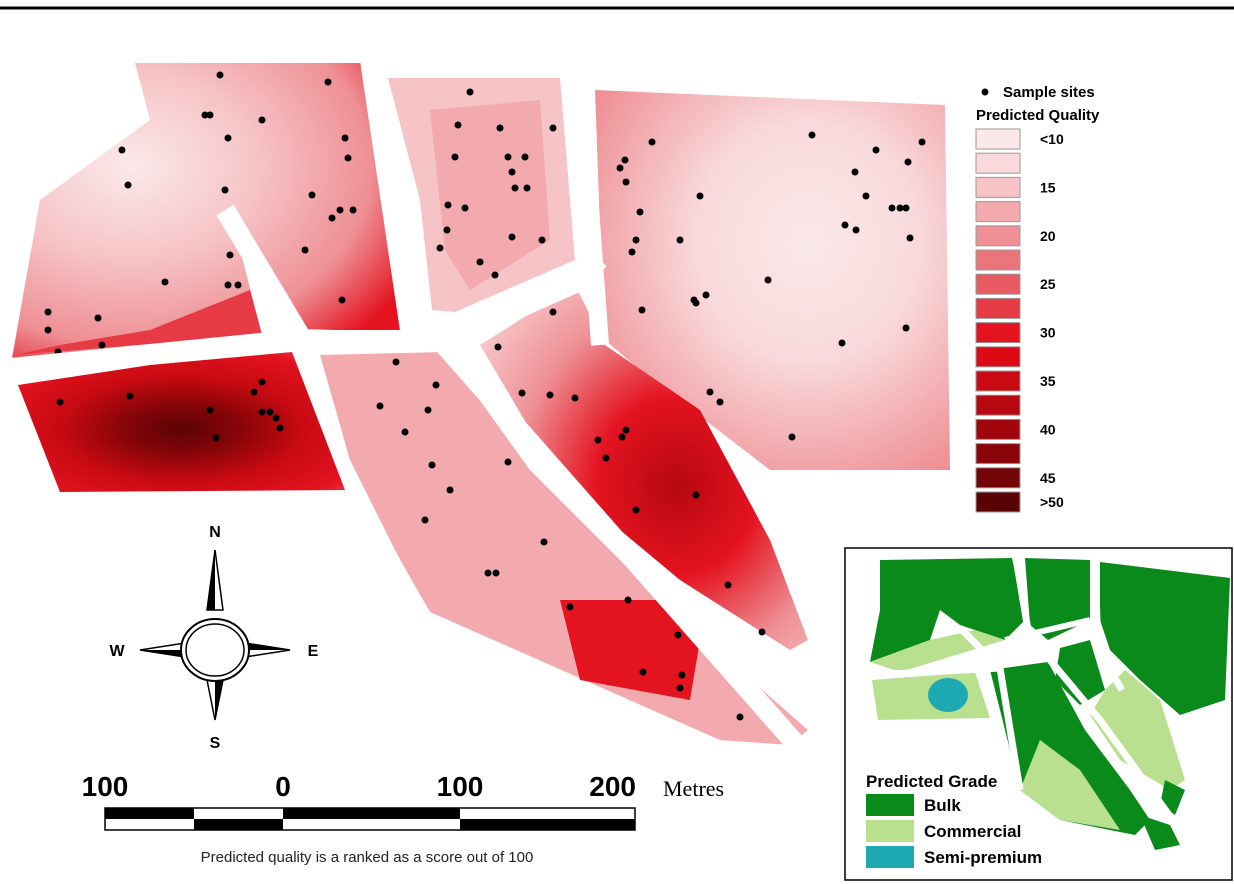 Image resolution: width=1234 pixels, height=884 pixels. Describe the element at coordinates (931, 781) in the screenshot. I see `inset-legend-title: Predicted Grade` at that location.